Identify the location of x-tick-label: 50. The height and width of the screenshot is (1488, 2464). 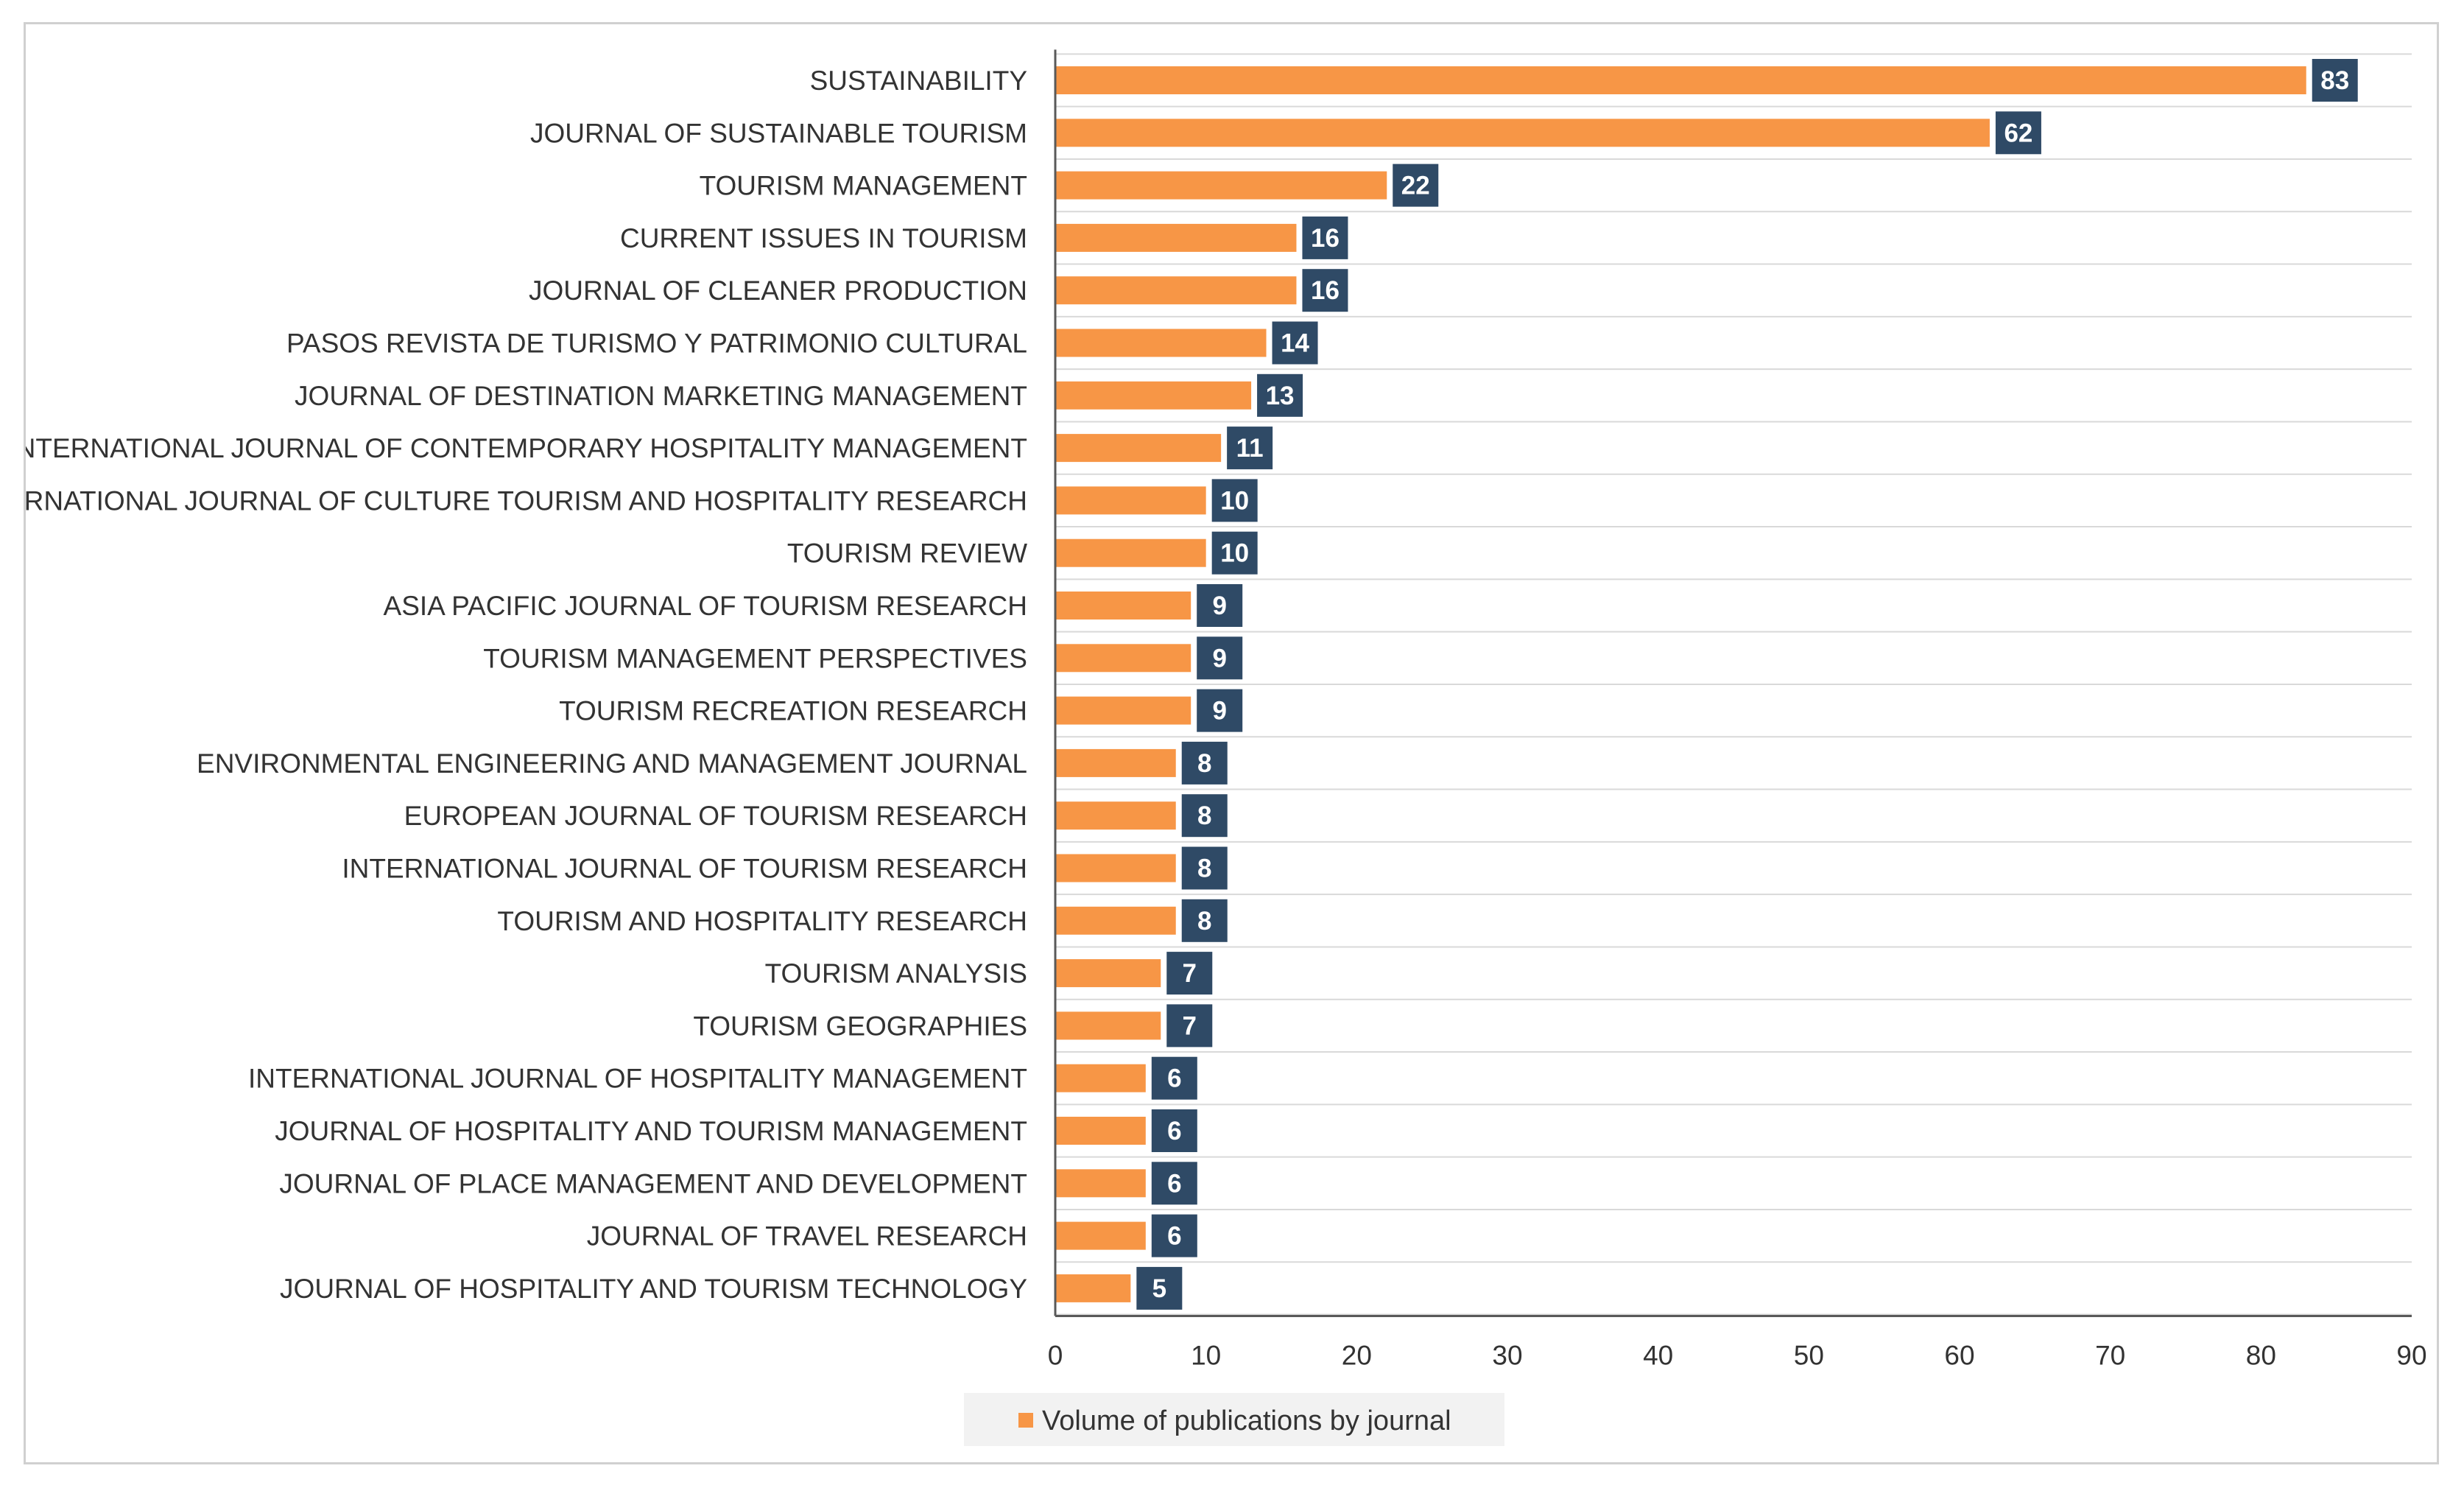
(1809, 1356).